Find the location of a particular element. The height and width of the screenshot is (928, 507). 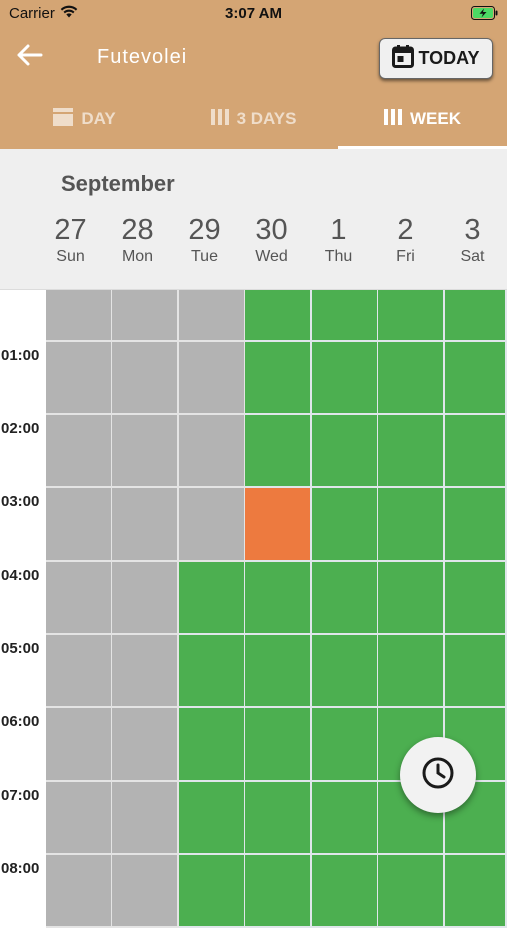

carrier-label: Carrier is located at coordinates (32, 13).